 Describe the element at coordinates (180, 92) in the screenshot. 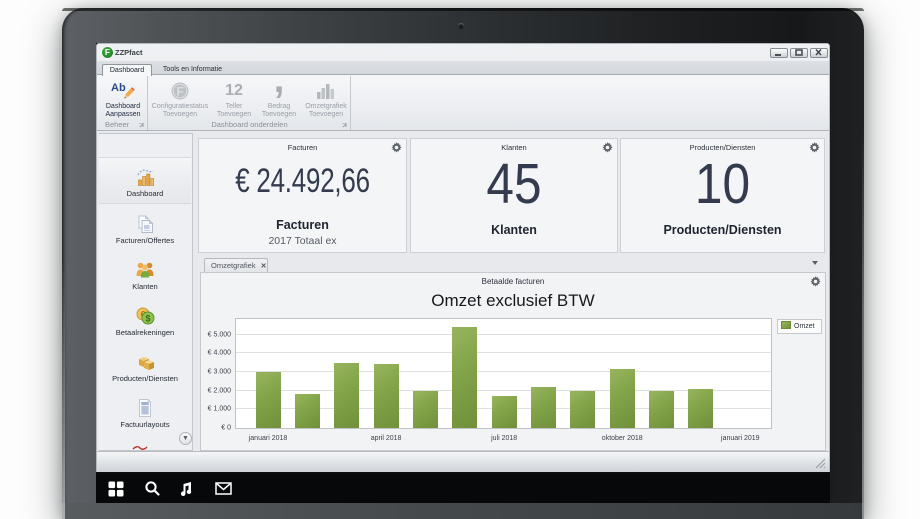

I see `svg-text: F` at that location.